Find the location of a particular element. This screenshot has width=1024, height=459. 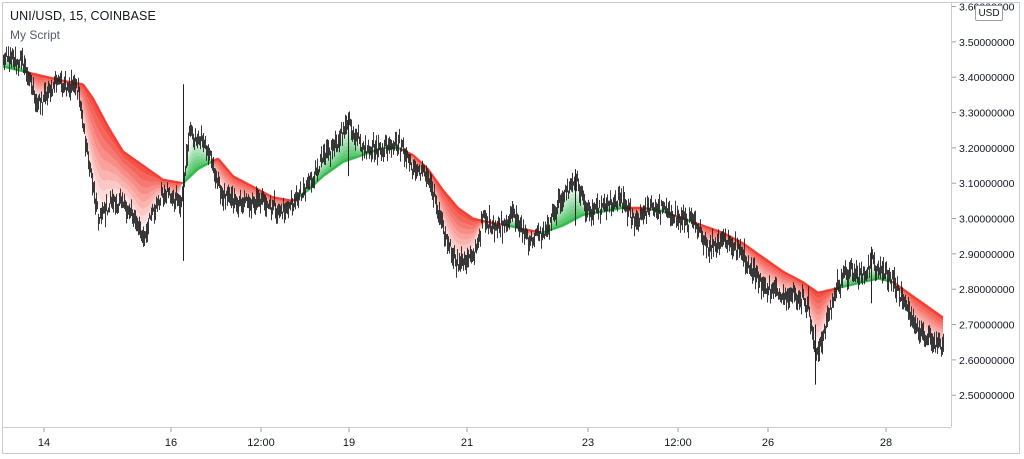

price-tick-label: 3.20000000 is located at coordinates (987, 149).